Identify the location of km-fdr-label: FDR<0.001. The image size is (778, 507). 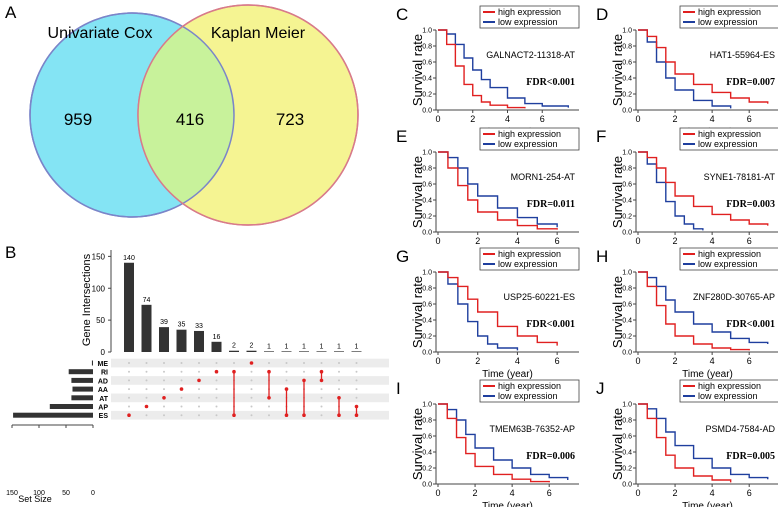
(550, 324).